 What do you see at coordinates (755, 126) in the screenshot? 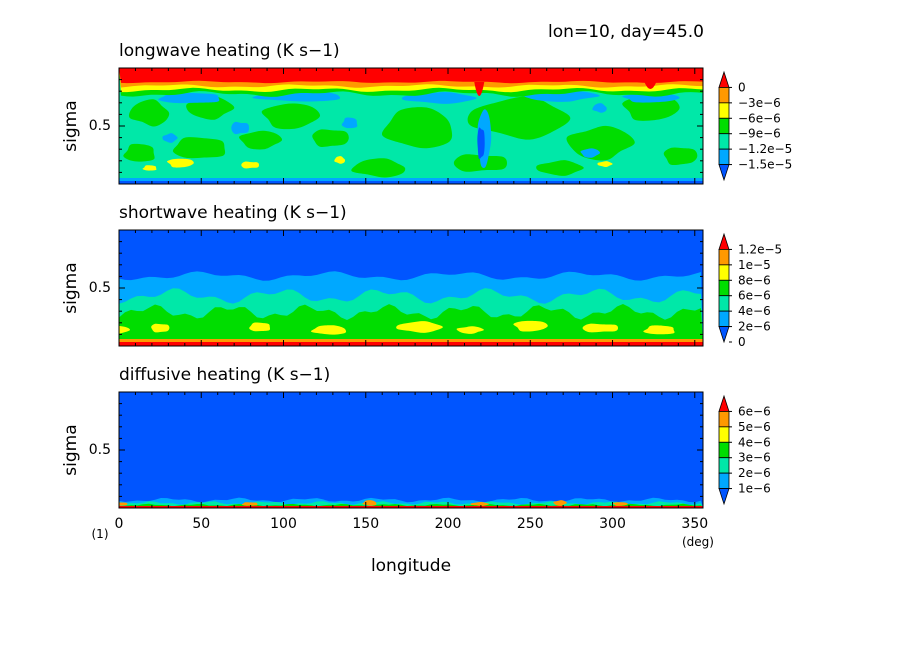
I see `colorbar: 0 −3e−6−6e−6 −9e−6−1.2e−5 −1.5e−5` at bounding box center [755, 126].